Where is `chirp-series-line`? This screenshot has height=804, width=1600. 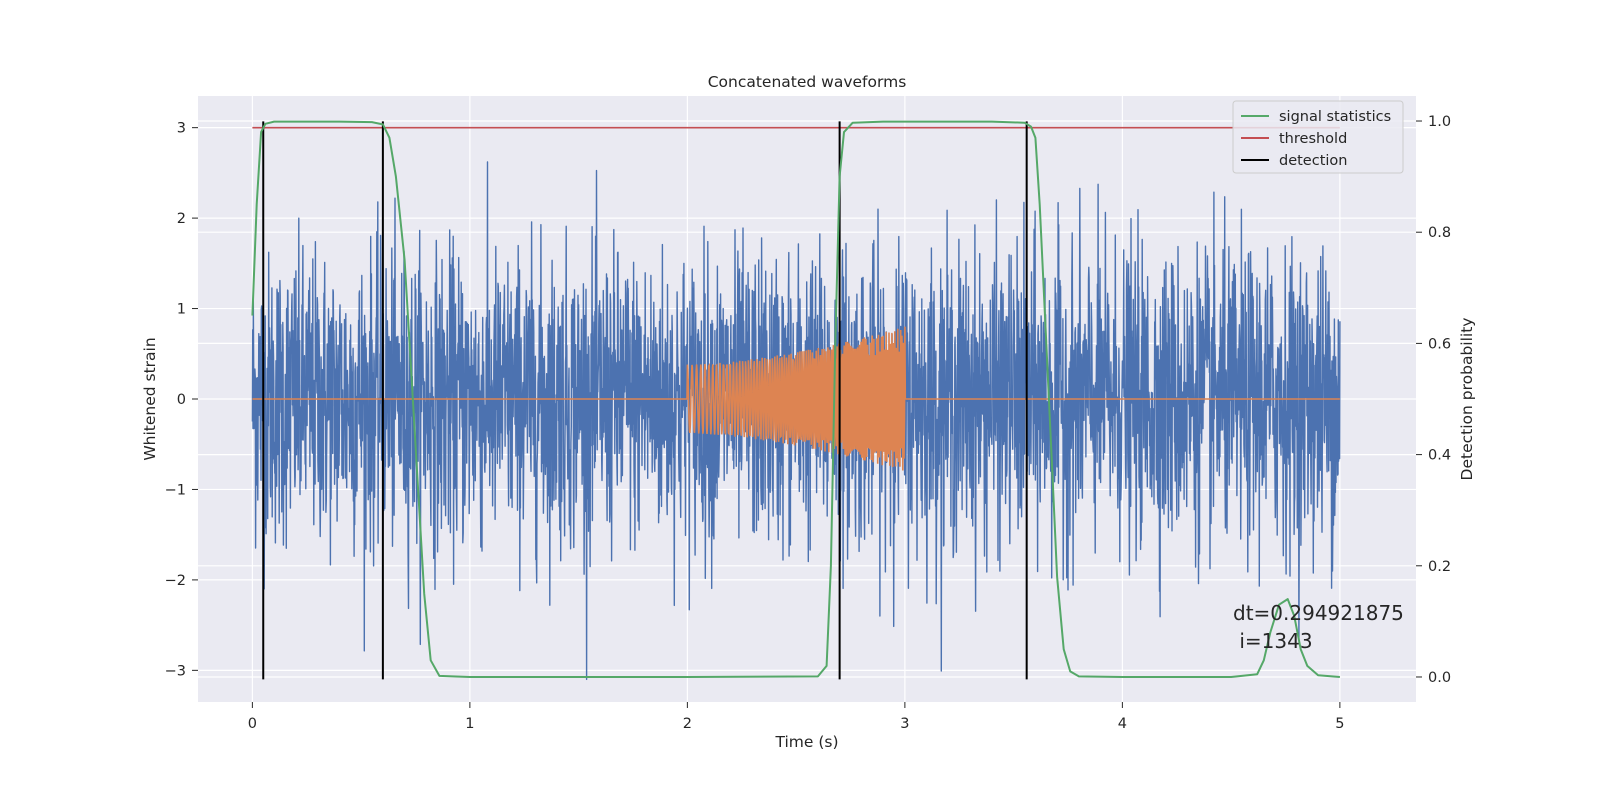
chirp-series-line is located at coordinates (796, 398).